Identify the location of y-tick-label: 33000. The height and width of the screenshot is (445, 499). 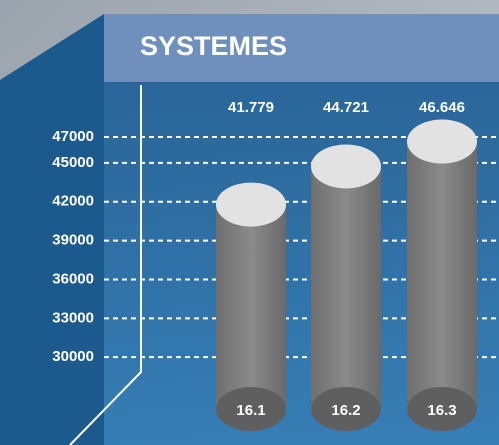
(73, 317).